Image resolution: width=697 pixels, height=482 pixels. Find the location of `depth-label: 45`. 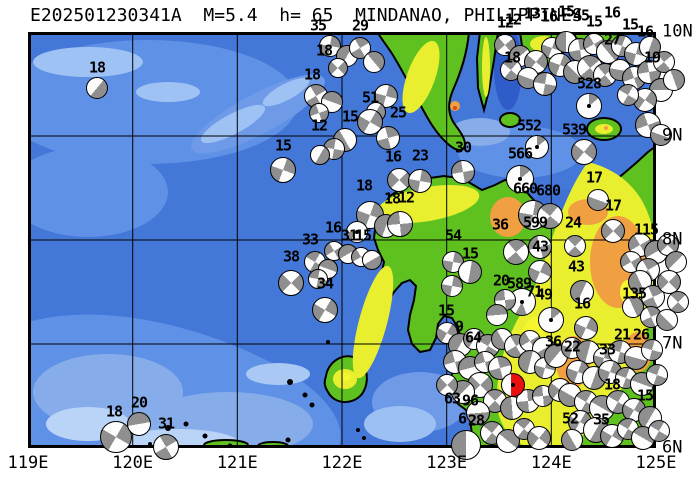

depth-label: 45 is located at coordinates (581, 15).